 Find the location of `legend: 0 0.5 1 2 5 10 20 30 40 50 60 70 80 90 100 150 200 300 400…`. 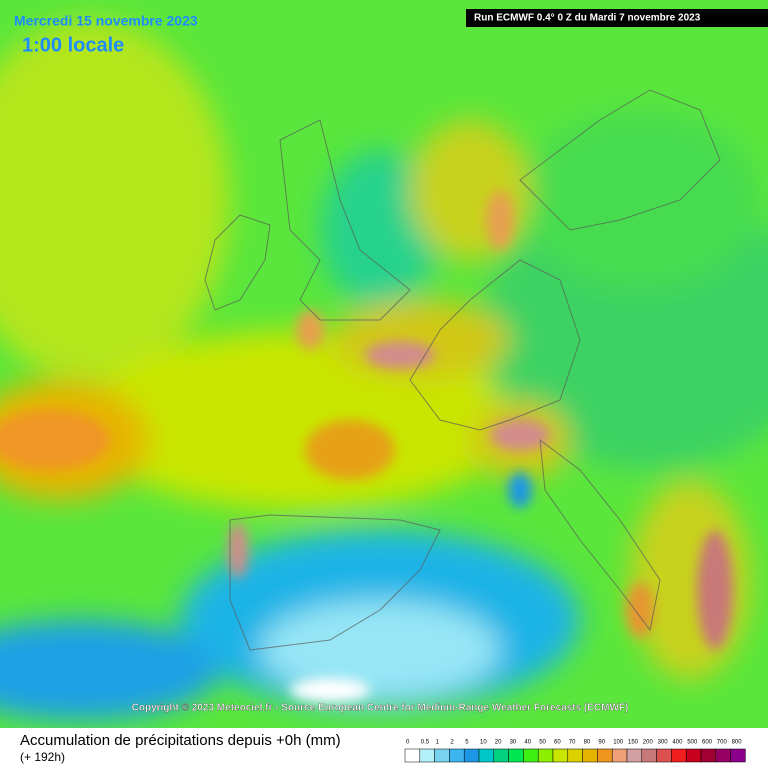

legend: 0 0.5 1 2 5 10 20 30 40 50 60 70 80 90 100 150 200 300 400… is located at coordinates (575, 751).